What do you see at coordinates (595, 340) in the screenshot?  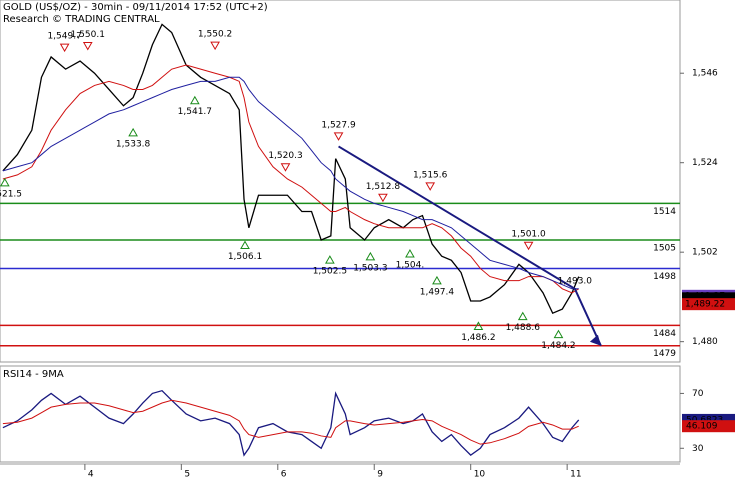 I see `trend-arrowhead` at bounding box center [595, 340].